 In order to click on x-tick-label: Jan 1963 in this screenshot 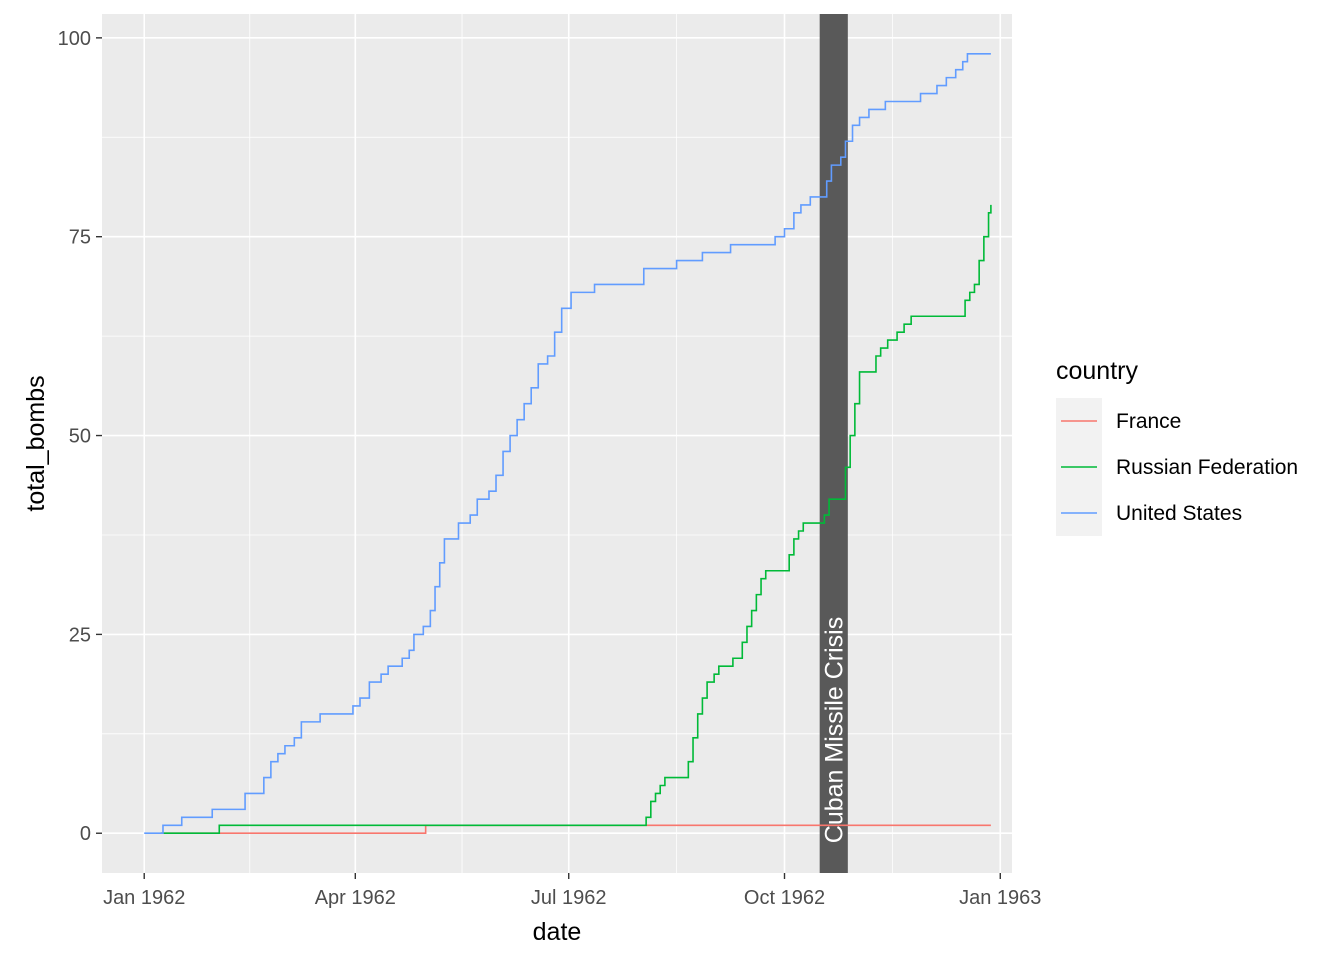, I will do `click(1000, 898)`.